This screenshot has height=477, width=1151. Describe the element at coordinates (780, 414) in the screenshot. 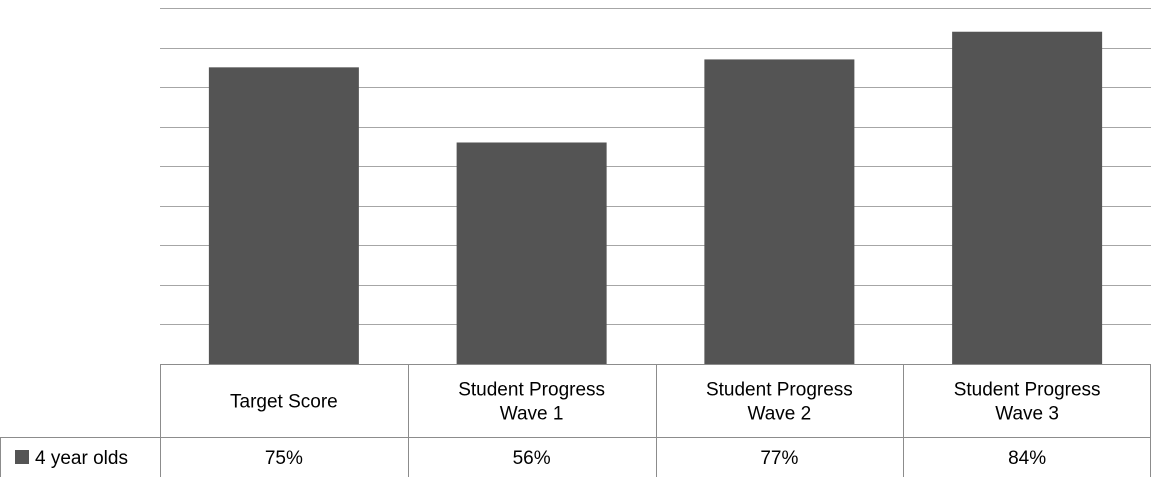

I see `category-label: Wave 2` at that location.